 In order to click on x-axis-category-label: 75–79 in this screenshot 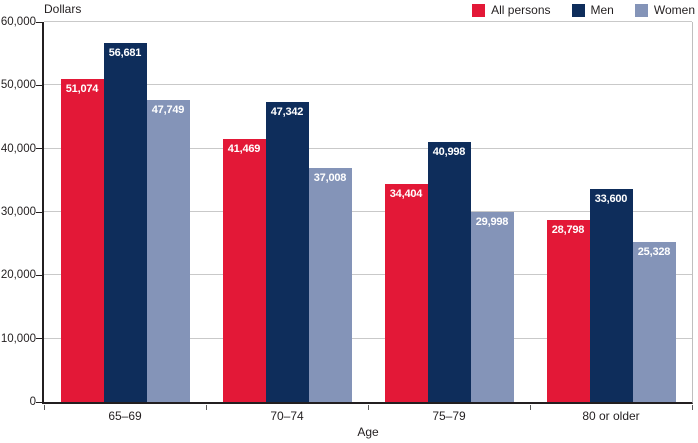, I will do `click(449, 416)`.